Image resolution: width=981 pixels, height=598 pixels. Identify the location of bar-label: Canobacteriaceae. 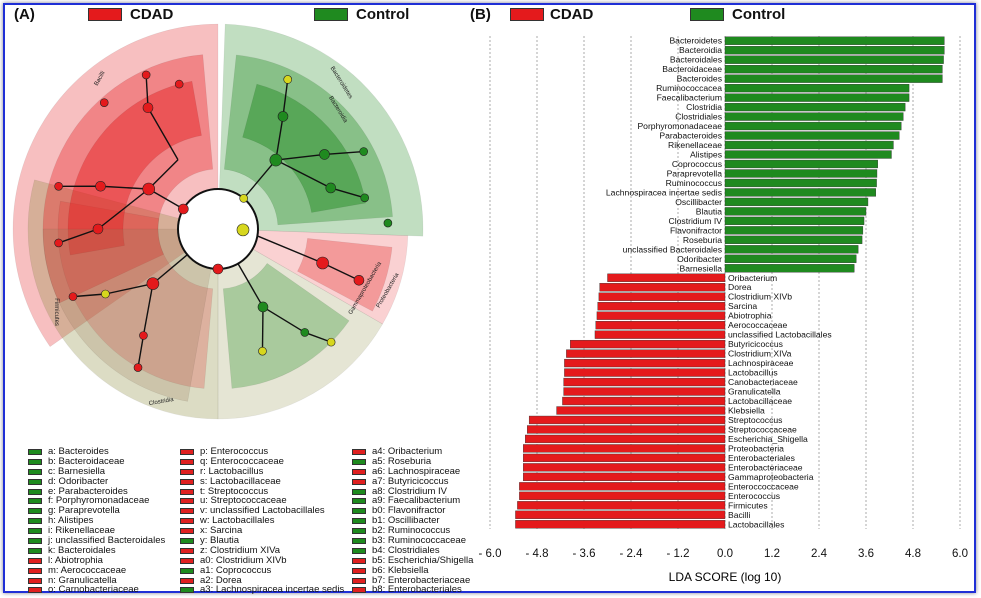
(763, 382).